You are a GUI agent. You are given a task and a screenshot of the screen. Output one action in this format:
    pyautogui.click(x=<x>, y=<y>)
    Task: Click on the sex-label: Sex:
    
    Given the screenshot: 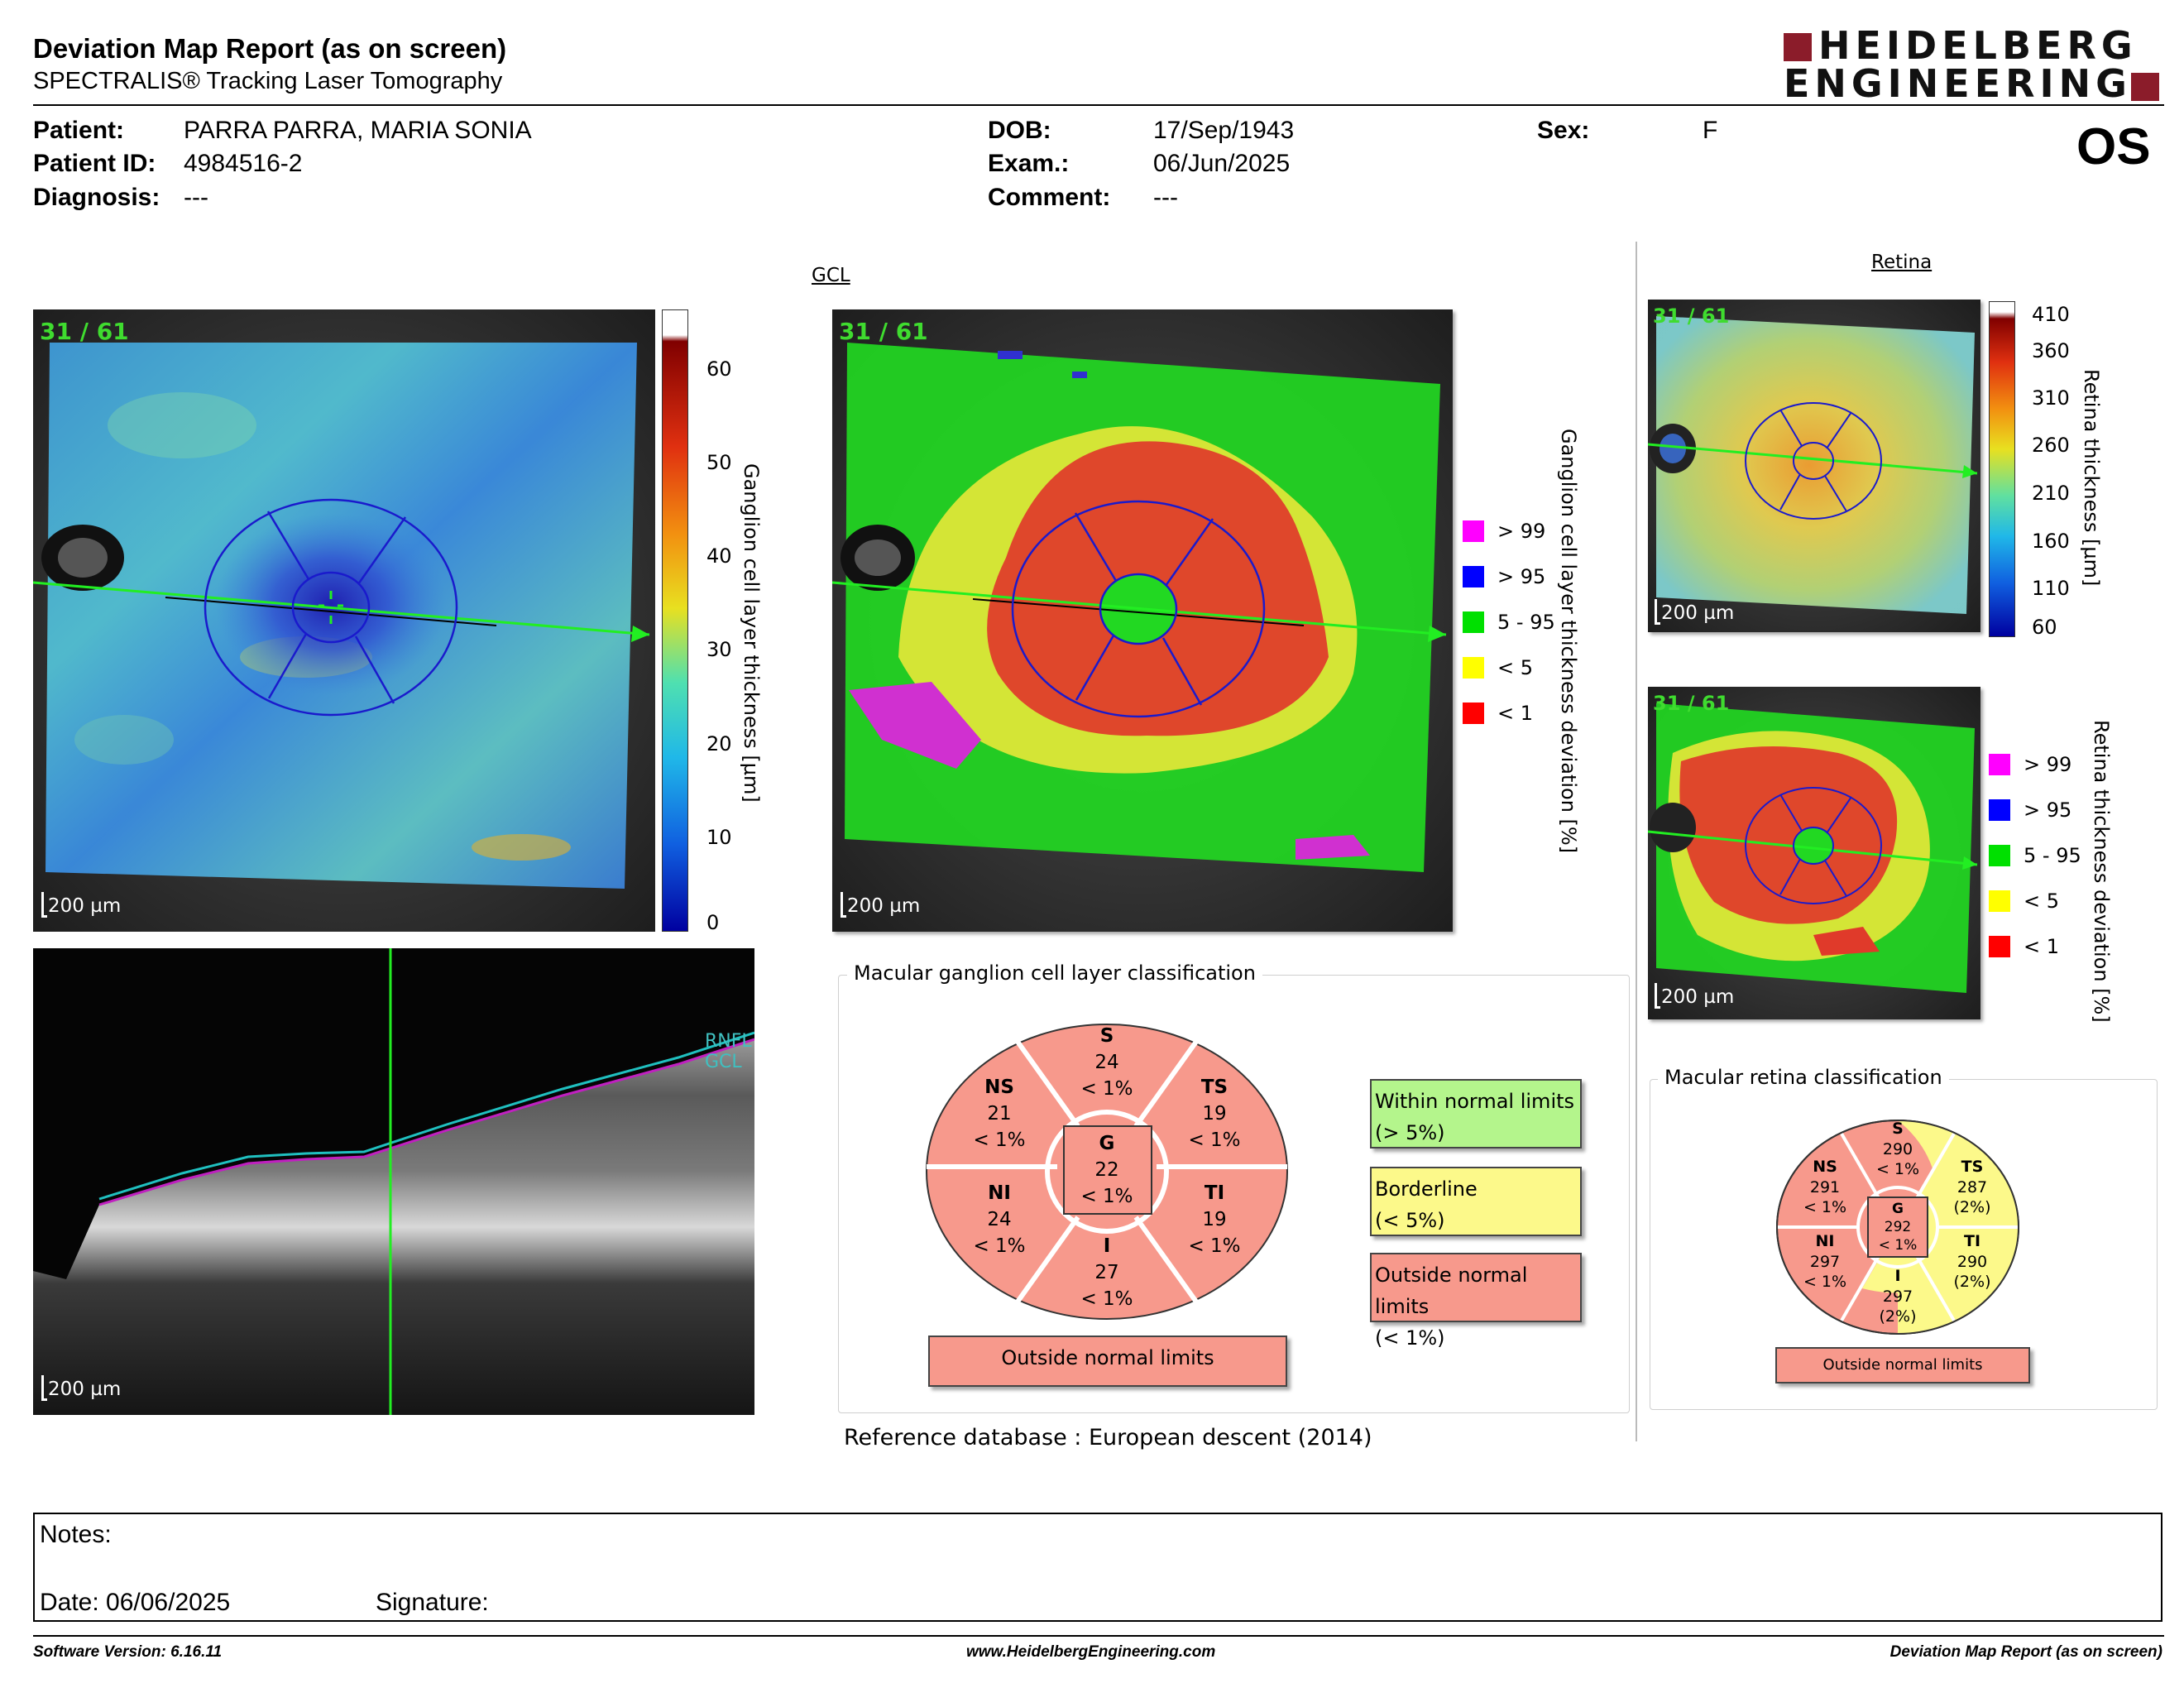 What is the action you would take?
    pyautogui.click(x=1563, y=130)
    